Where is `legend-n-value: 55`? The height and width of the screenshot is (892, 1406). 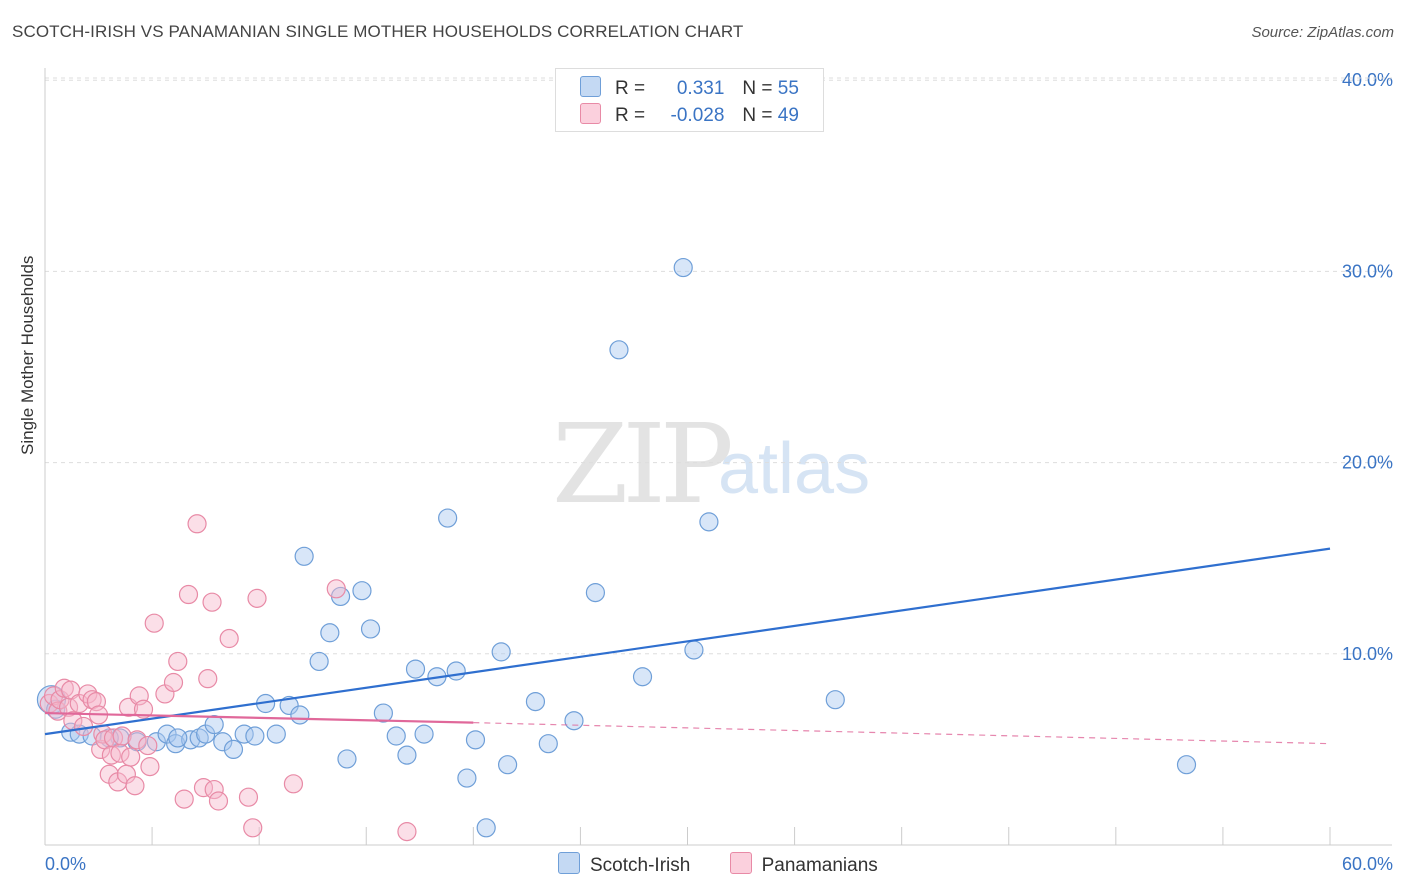 legend-n-value: 55 is located at coordinates (788, 88).